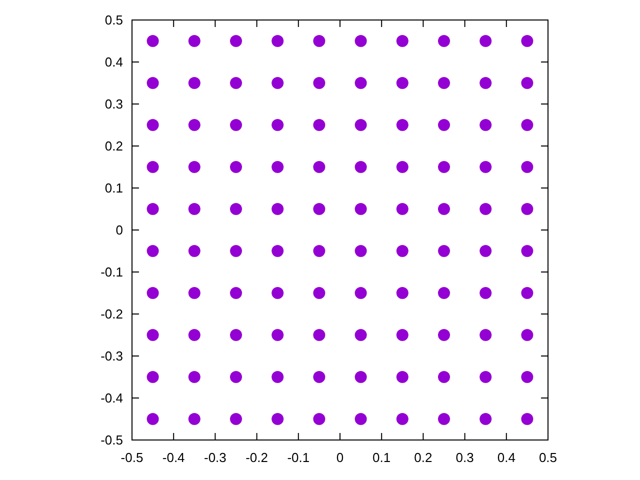 The width and height of the screenshot is (640, 480). I want to click on x-tick-label: -0.4, so click(173, 457).